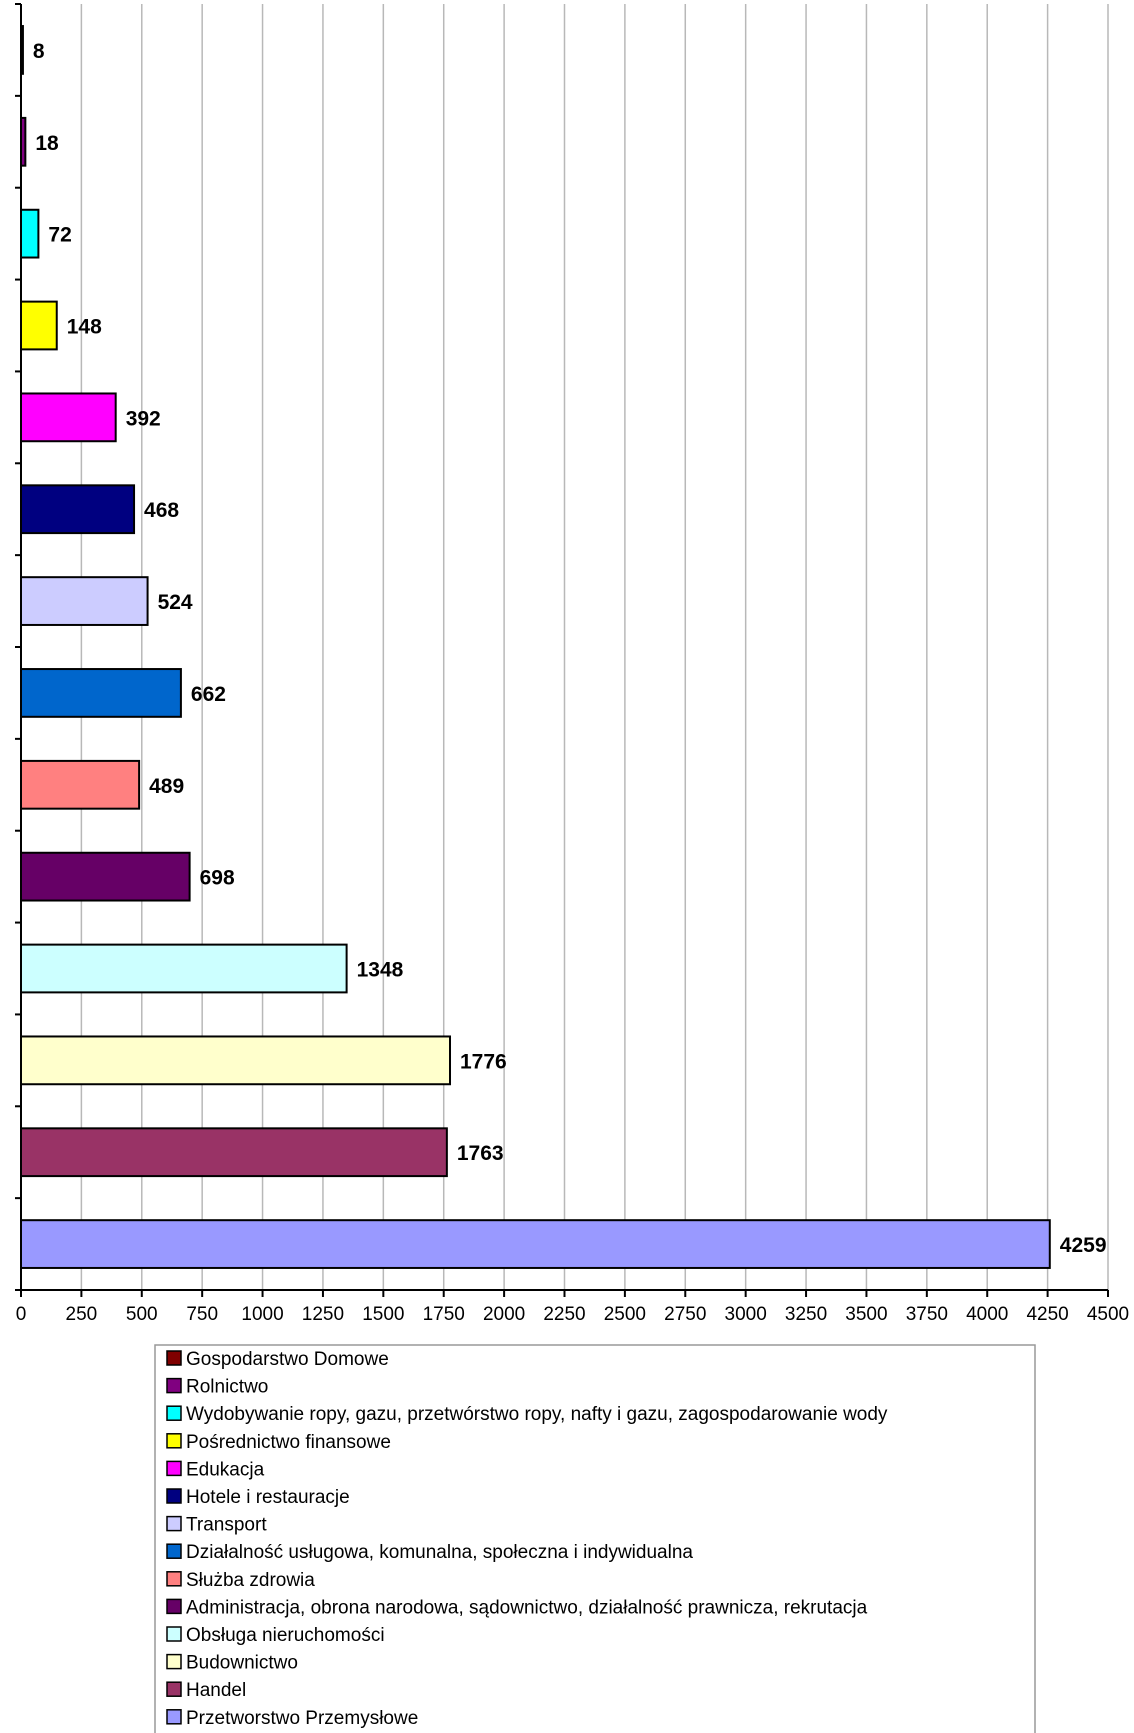  I want to click on data-label-13: 1763, so click(480, 1153).